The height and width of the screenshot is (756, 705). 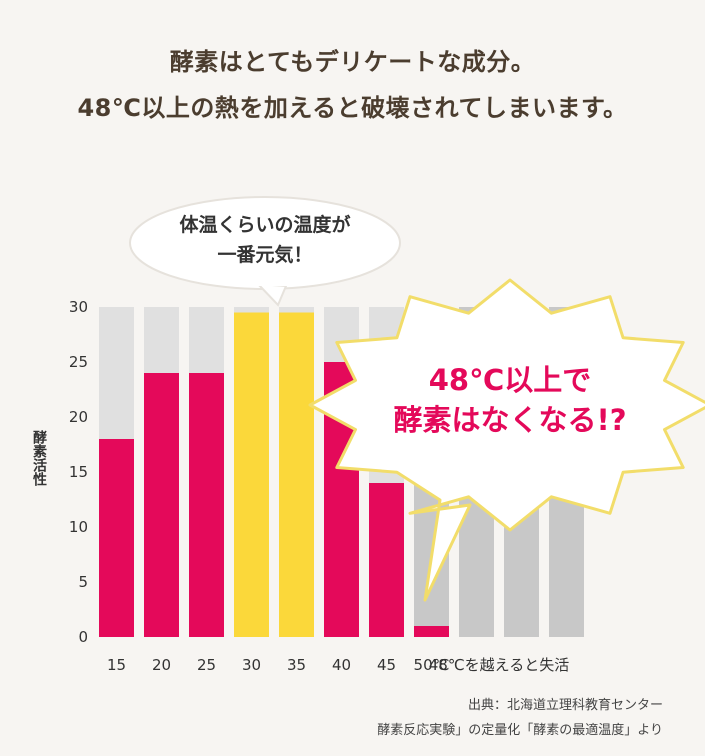 What do you see at coordinates (565, 705) in the screenshot?
I see `source-line-1: 出典：北海道立理科教育センター` at bounding box center [565, 705].